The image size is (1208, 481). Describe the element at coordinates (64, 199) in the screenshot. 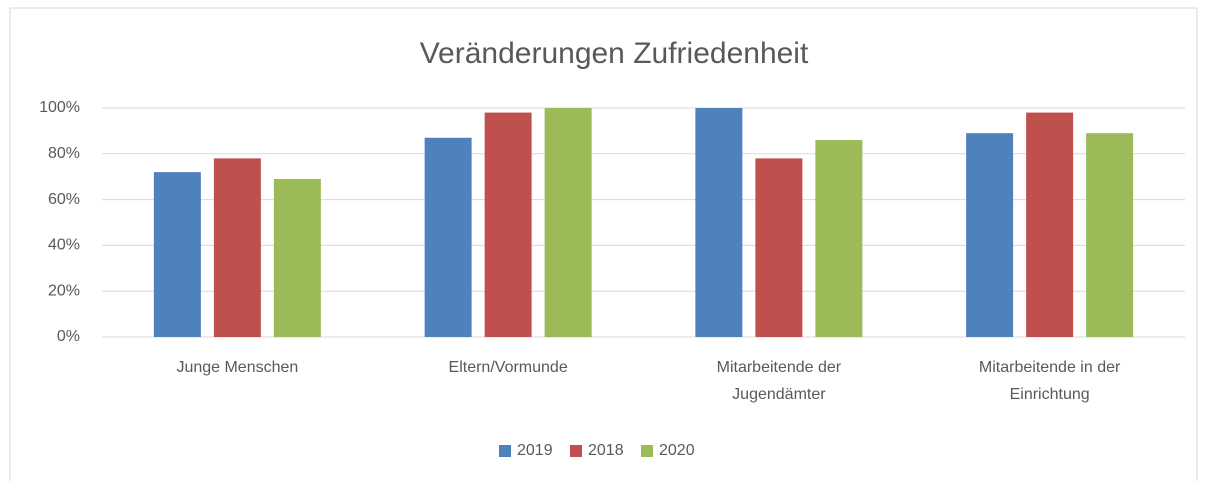

I see `y-tick-label: 60%` at that location.